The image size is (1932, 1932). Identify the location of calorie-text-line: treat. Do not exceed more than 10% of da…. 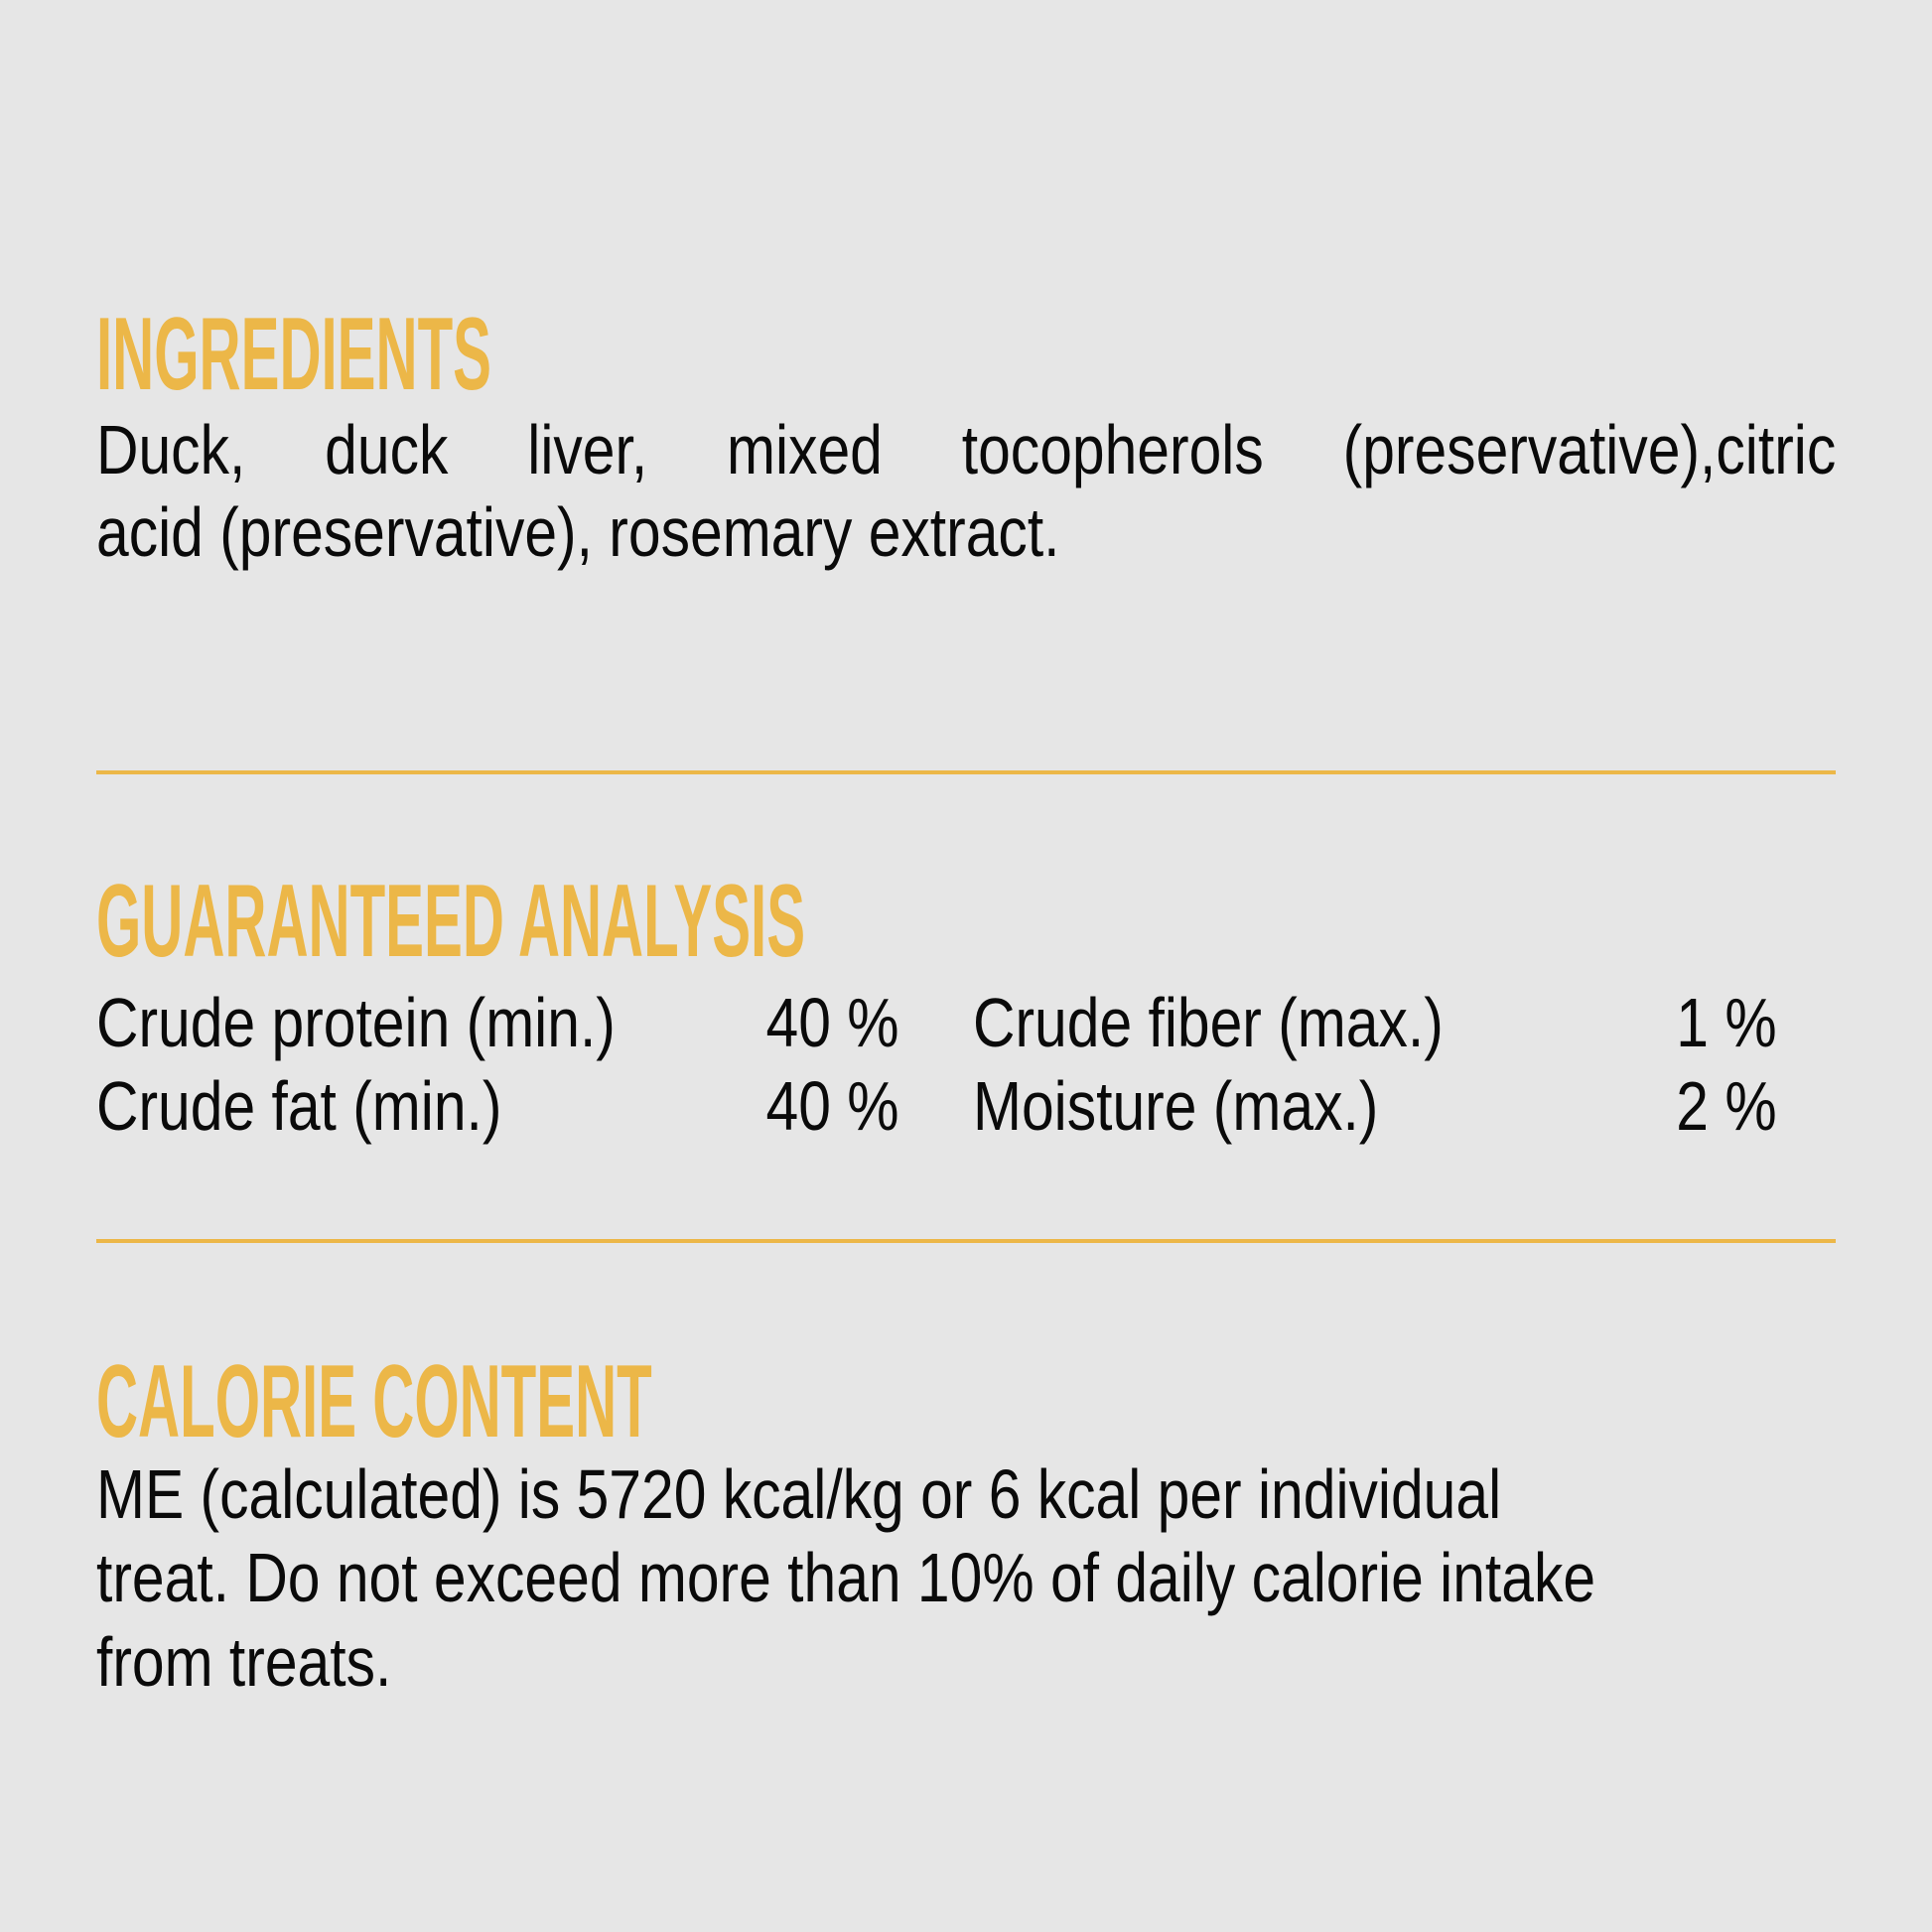
(846, 1578).